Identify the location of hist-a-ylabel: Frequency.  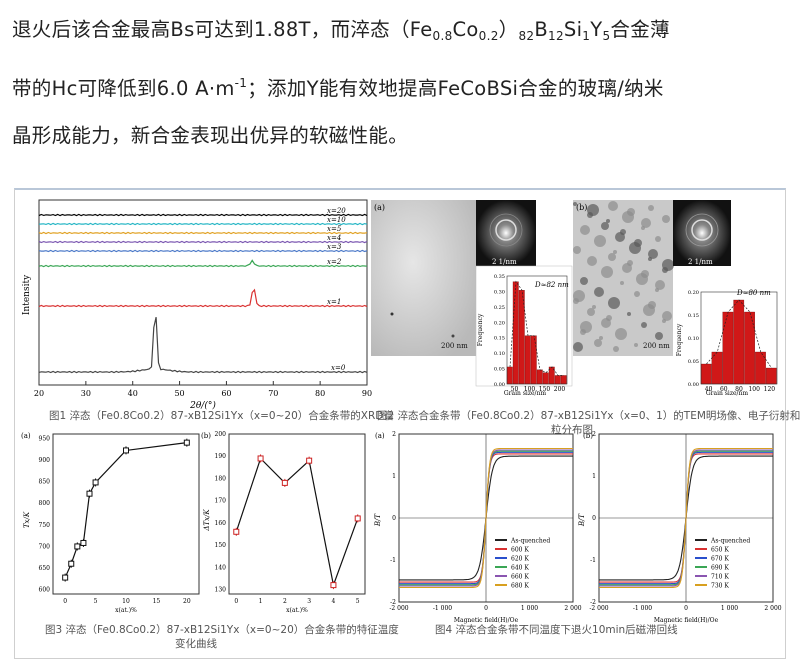
(480, 329).